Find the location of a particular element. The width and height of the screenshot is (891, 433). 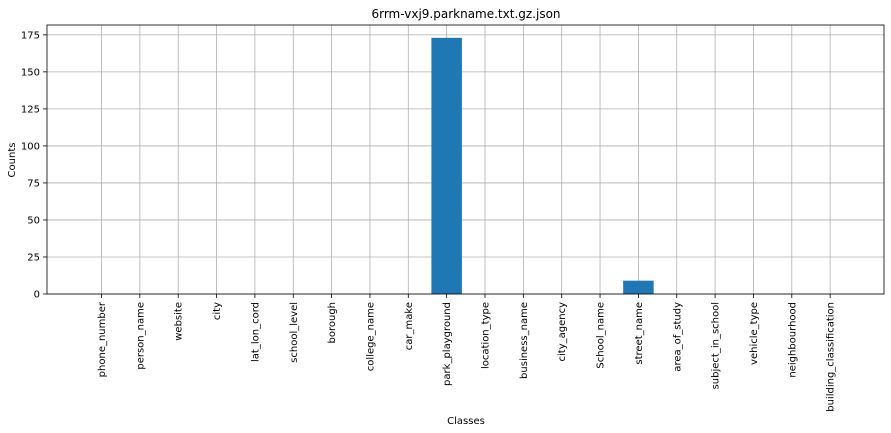

x-tick-label: website is located at coordinates (179, 321).